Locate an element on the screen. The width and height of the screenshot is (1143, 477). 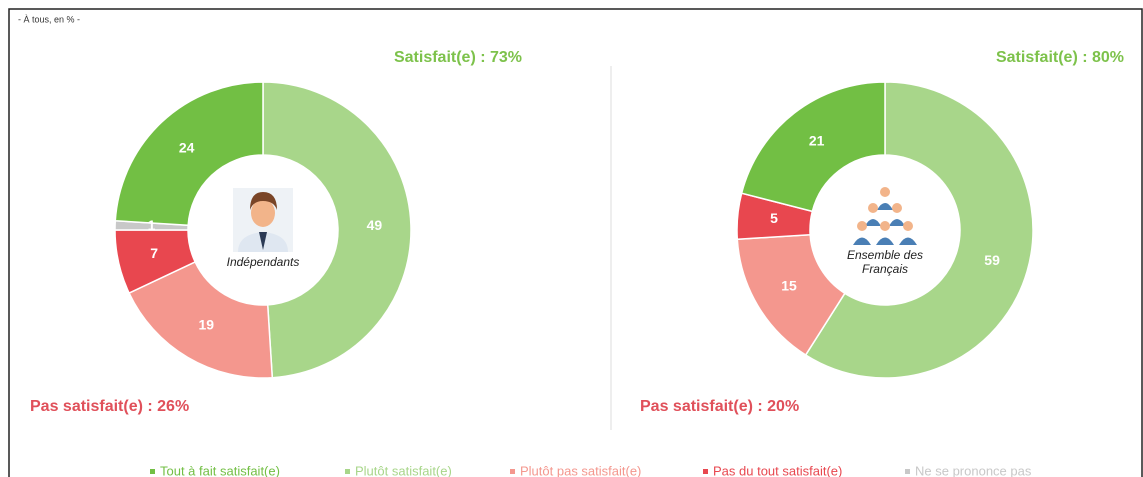
annotation: Pas satisfait(e) : 20% is located at coordinates (719, 406).